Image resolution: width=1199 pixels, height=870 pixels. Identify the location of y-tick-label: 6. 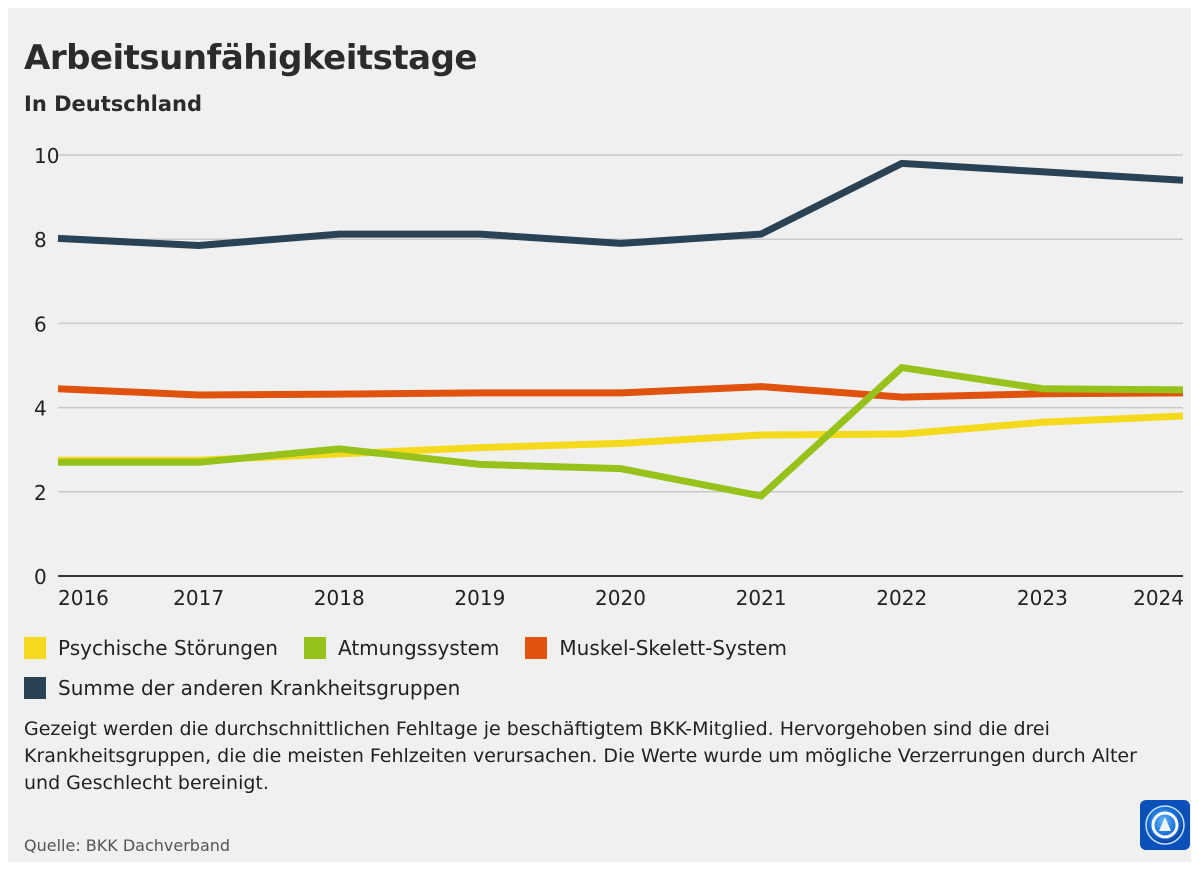
(40, 324).